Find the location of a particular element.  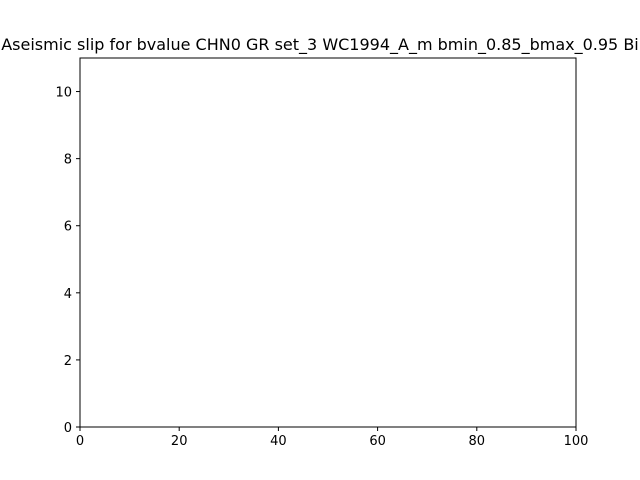

y-tick-label: 6 is located at coordinates (68, 227).